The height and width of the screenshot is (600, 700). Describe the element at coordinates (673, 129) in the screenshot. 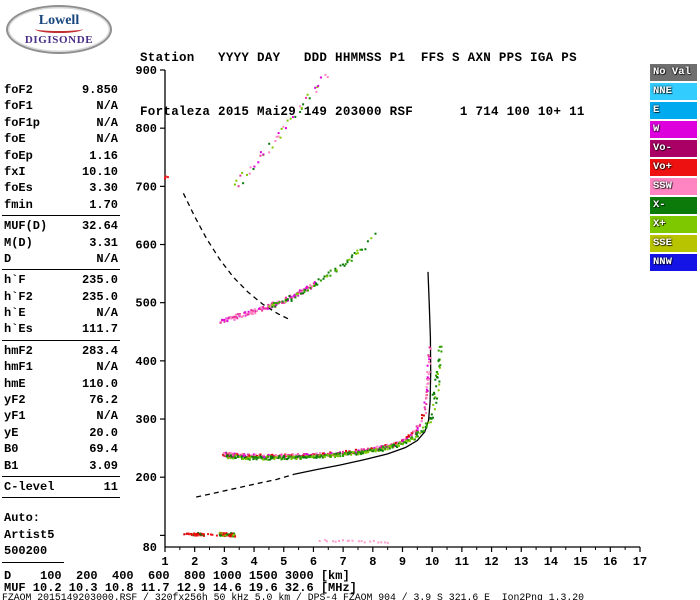

I see `legend-item-w: W` at that location.